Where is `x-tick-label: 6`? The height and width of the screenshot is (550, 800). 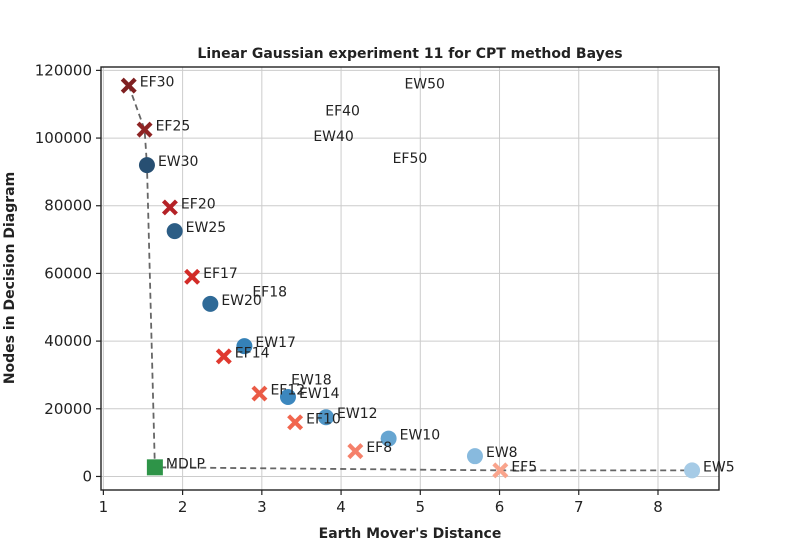
x-tick-label: 6 is located at coordinates (500, 507).